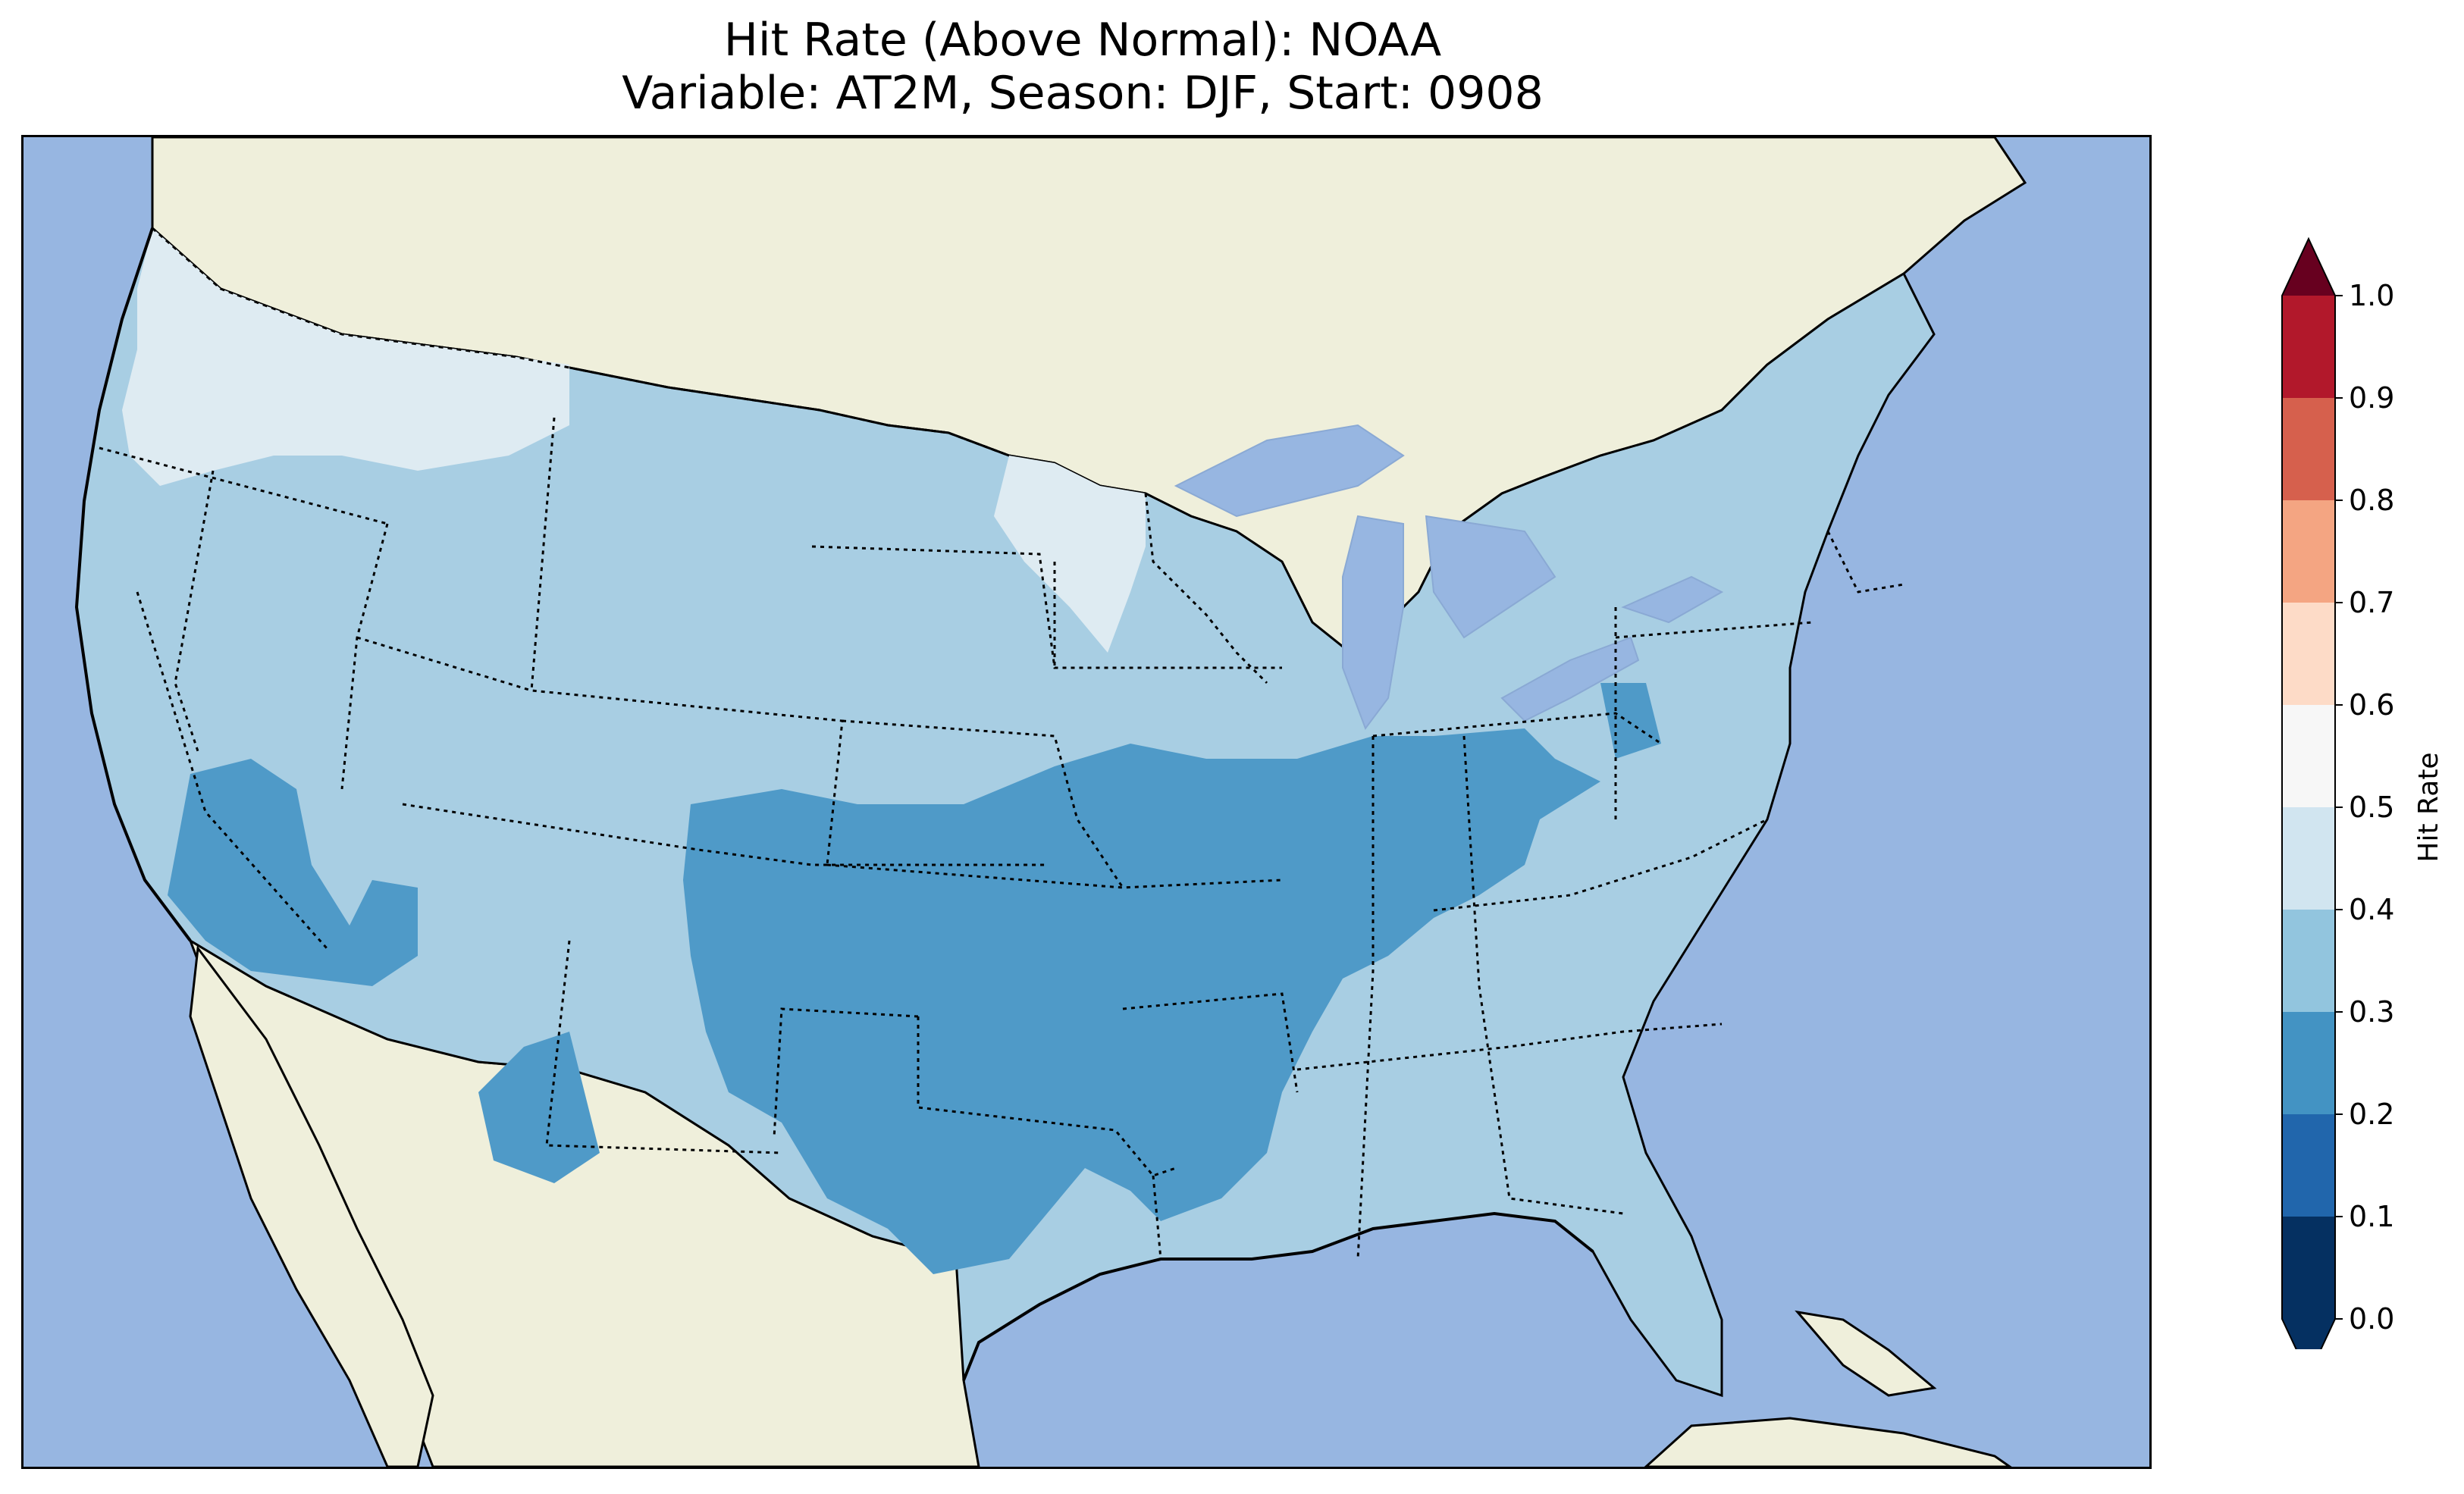 The image size is (2464, 1494). Describe the element at coordinates (2371, 1012) in the screenshot. I see `colorbar-tick-label: 0.3` at that location.